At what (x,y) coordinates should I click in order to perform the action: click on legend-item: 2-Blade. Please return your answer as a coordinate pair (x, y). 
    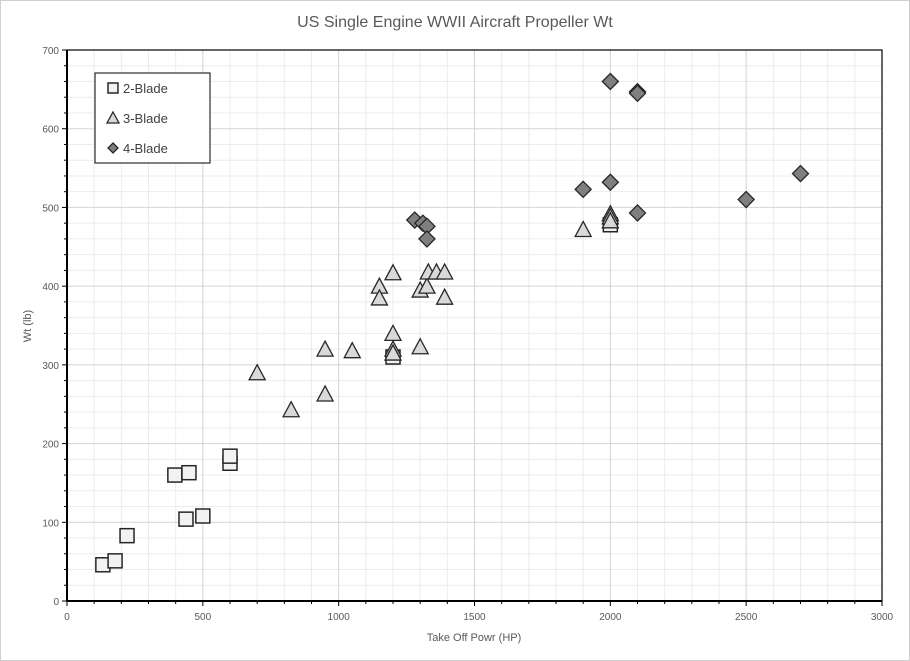
    Looking at the image, I should click on (137, 88).